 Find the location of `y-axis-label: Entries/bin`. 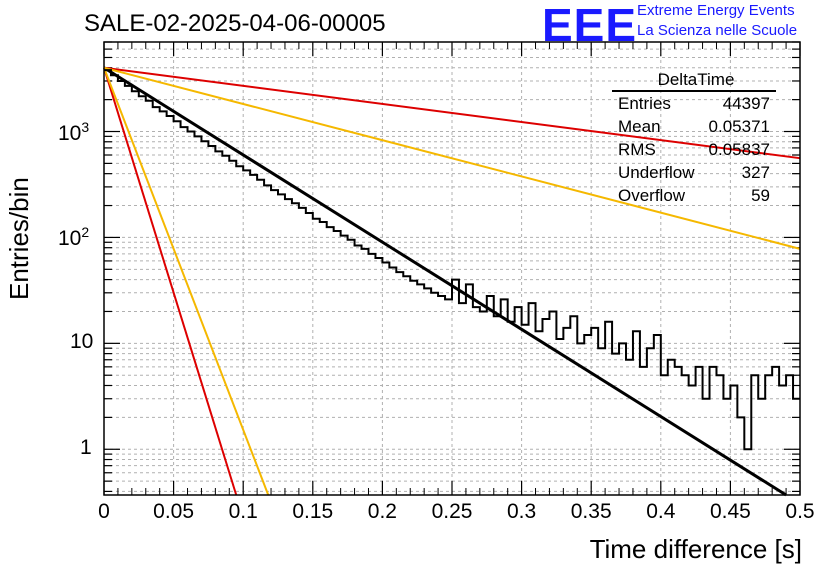

y-axis-label: Entries/bin is located at coordinates (19, 238).